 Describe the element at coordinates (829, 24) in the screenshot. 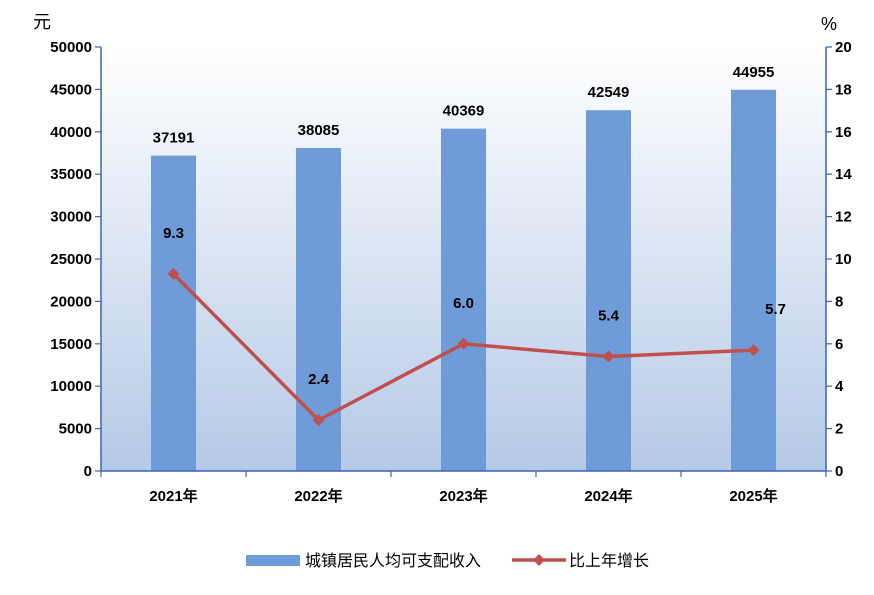

I see `right-axis-unit: %` at that location.